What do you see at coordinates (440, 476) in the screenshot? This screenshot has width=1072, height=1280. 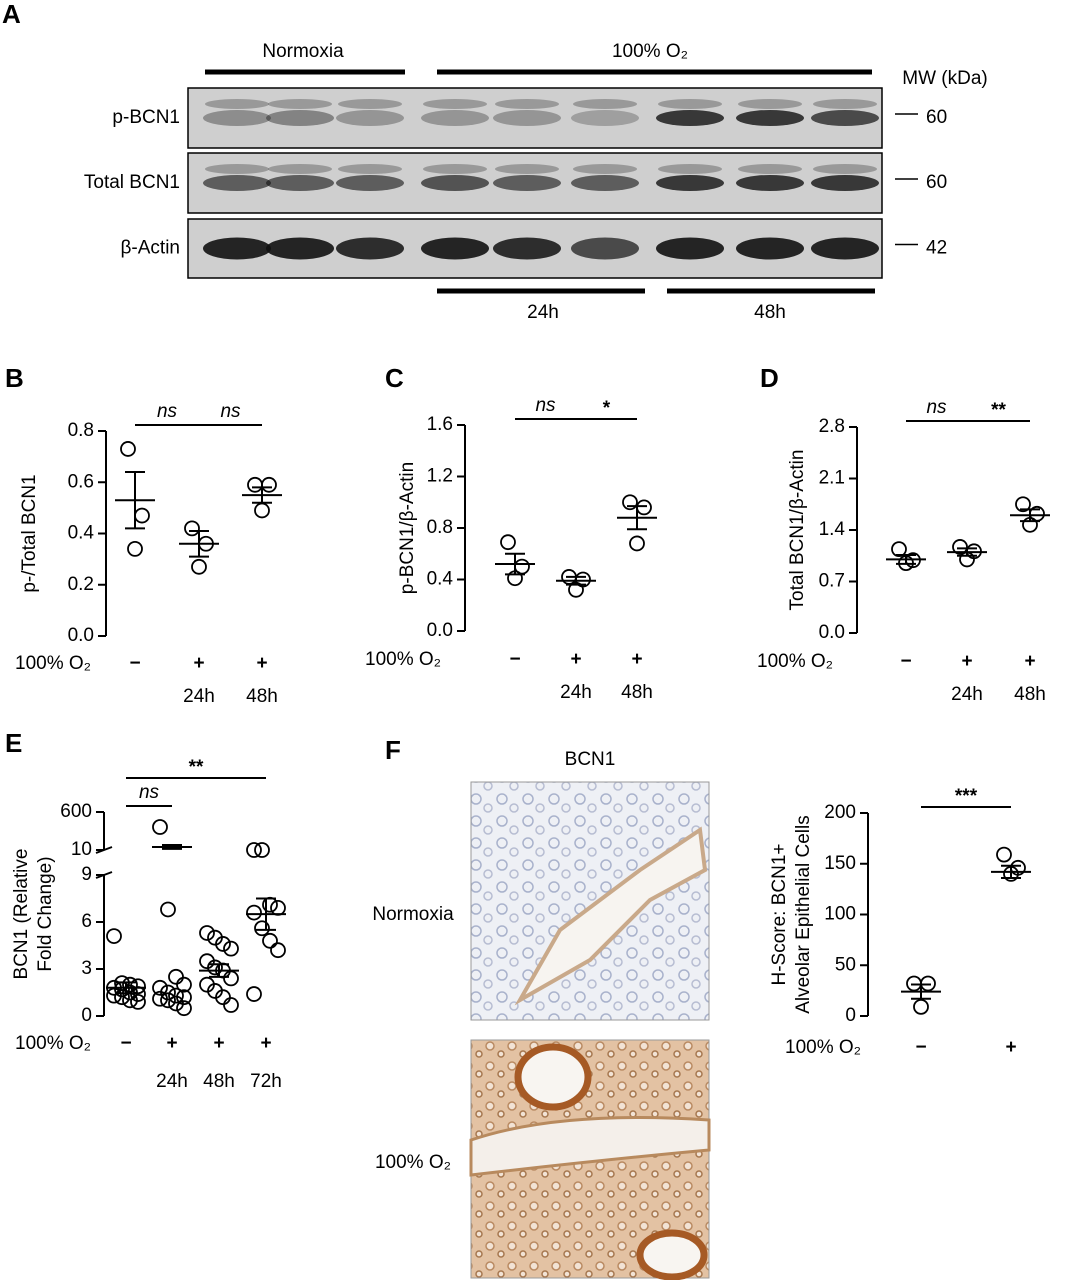 I see `y-tick-label: 1.2` at bounding box center [440, 476].